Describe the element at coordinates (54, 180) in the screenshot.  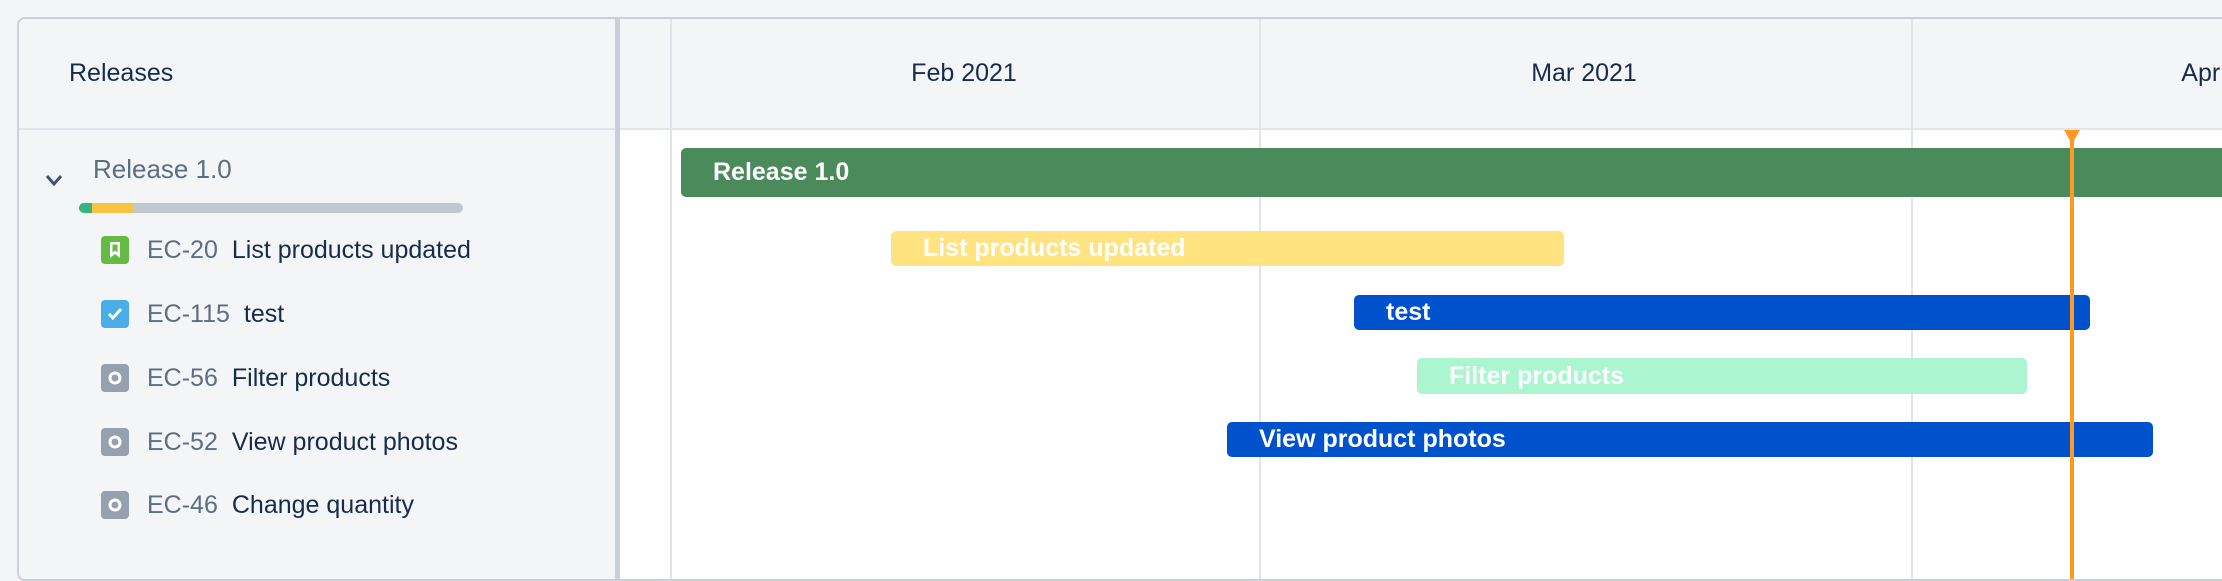
I see `chevron-down-icon` at that location.